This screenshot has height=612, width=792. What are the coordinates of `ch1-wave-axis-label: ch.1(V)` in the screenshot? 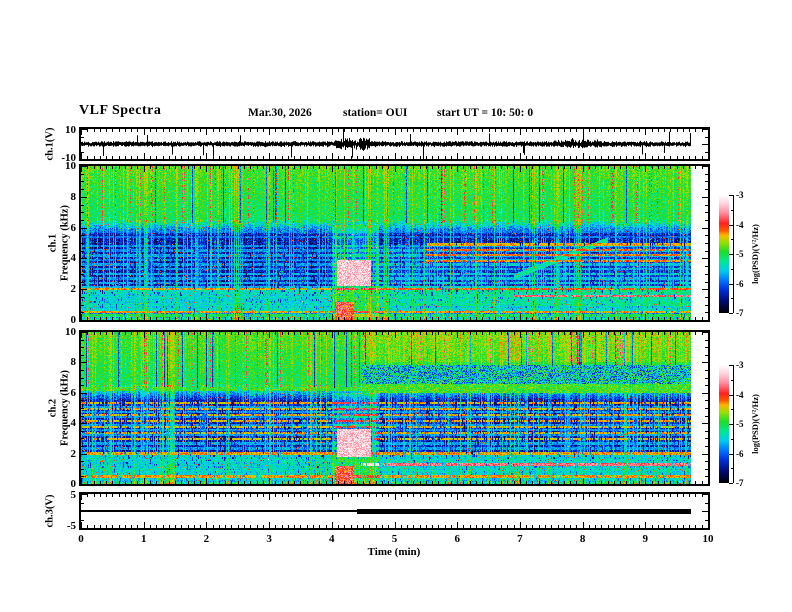 It's located at (50, 144).